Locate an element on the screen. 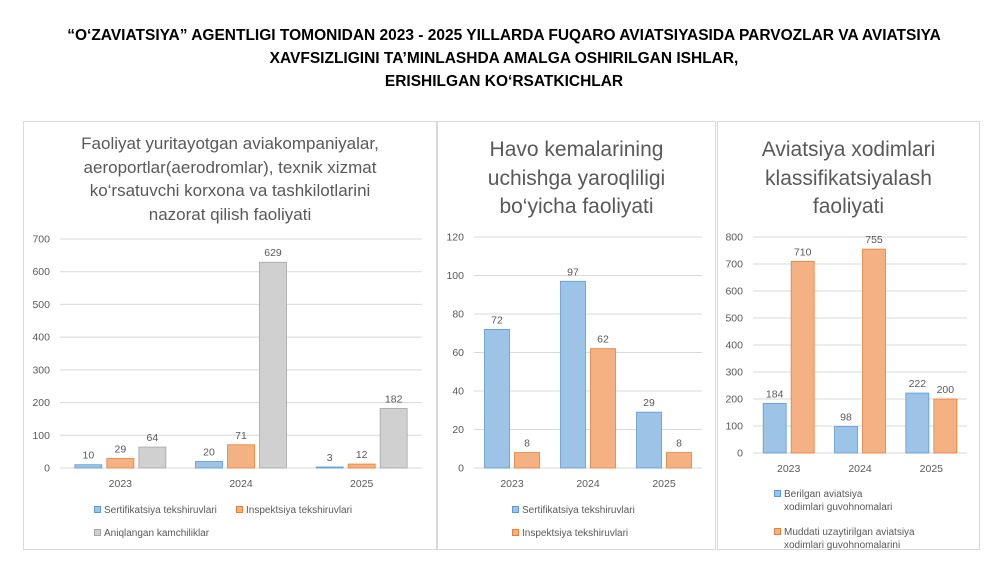 This screenshot has width=1008, height=566. data-label: 710 is located at coordinates (803, 252).